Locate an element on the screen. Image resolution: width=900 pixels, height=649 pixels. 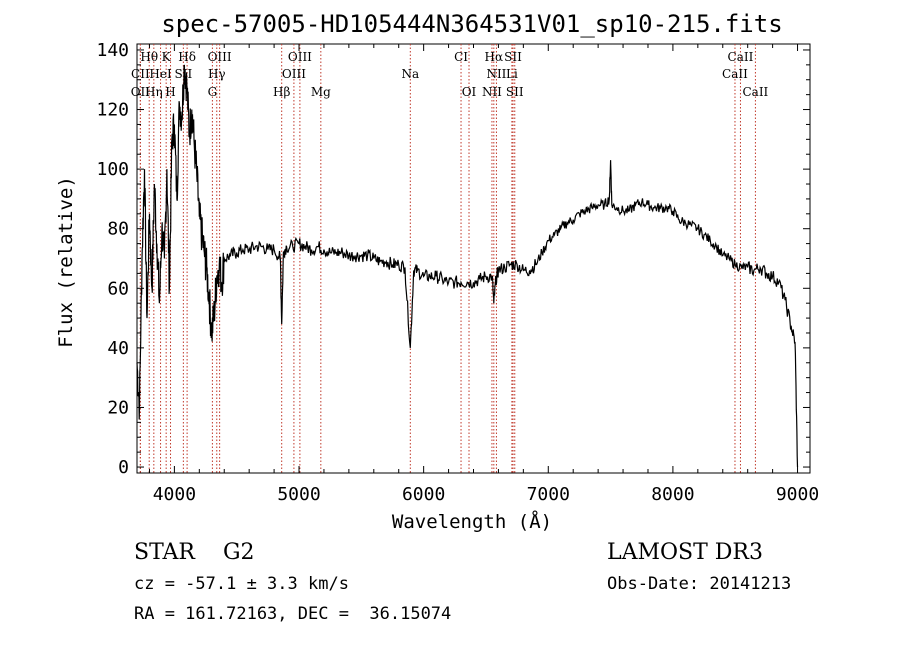
spectral-line-label: K is located at coordinates (167, 57).